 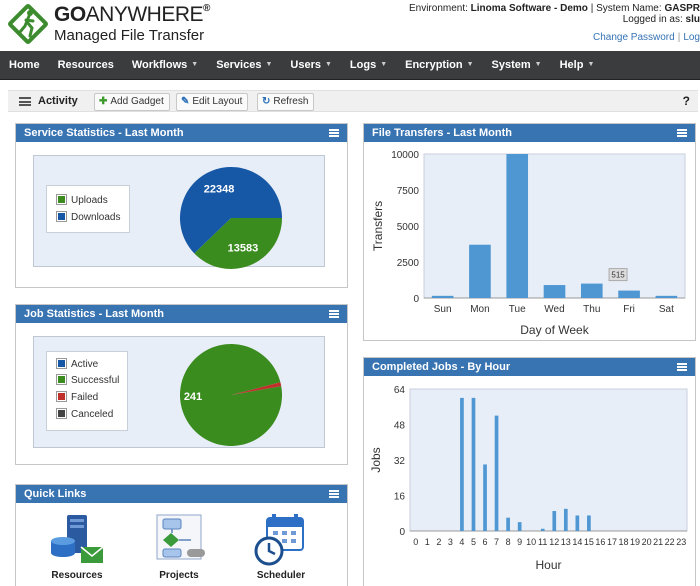 I want to click on change-password-link: Change Password, so click(x=633, y=37).